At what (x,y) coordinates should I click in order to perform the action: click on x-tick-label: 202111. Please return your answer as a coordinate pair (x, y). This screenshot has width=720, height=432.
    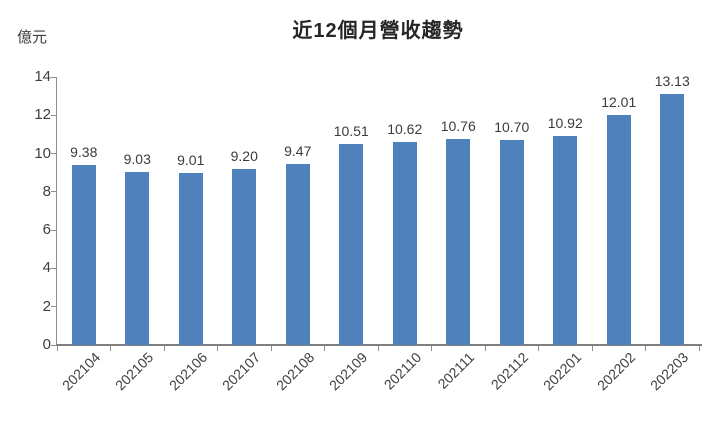
    Looking at the image, I should click on (456, 370).